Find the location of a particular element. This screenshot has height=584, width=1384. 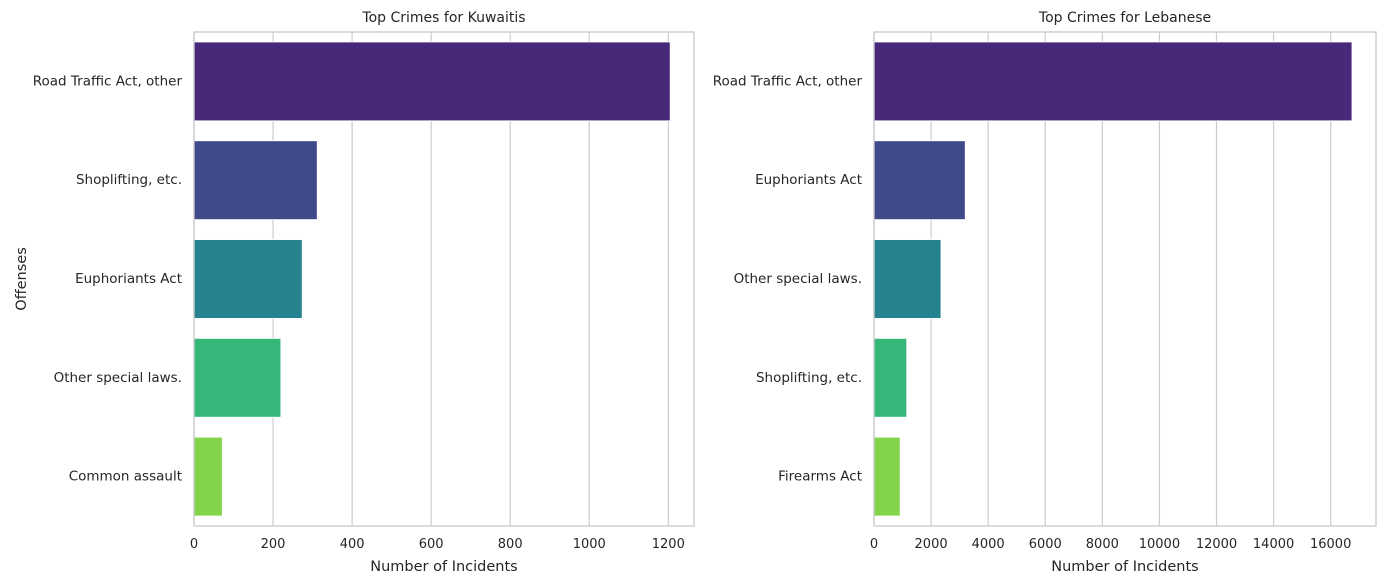

x-tick-label: 8000 is located at coordinates (1102, 544).